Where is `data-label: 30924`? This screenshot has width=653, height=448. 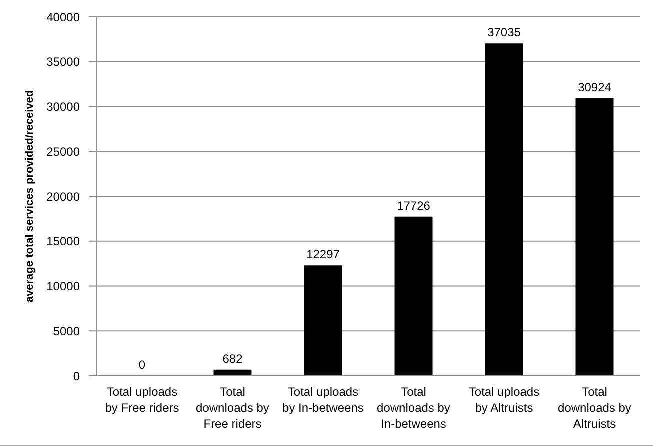
data-label: 30924 is located at coordinates (595, 87).